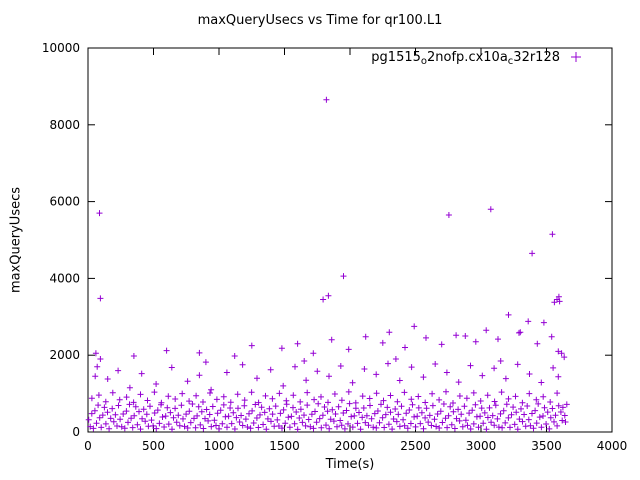  Describe the element at coordinates (481, 446) in the screenshot. I see `x-tick-label: 3000` at that location.